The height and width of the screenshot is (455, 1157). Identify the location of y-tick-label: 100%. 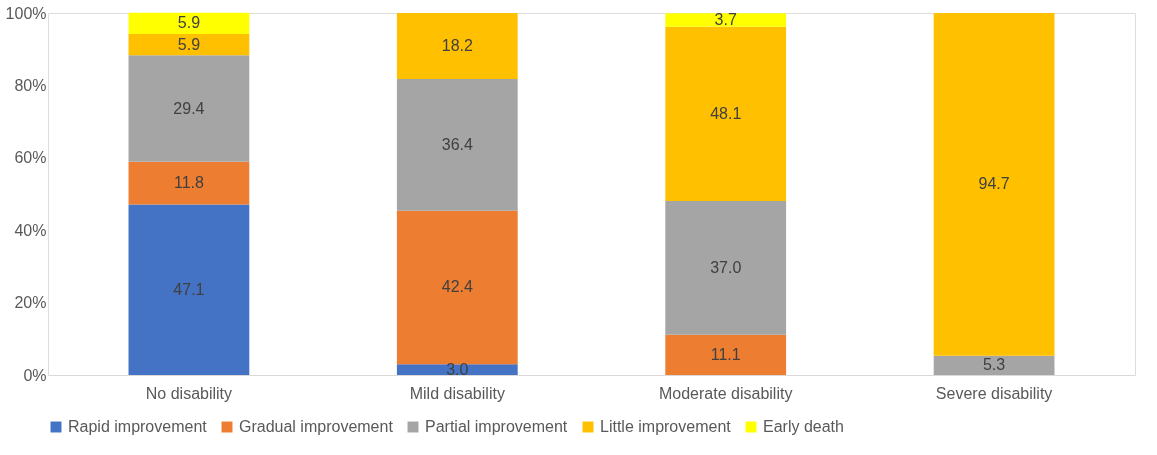
(26, 13).